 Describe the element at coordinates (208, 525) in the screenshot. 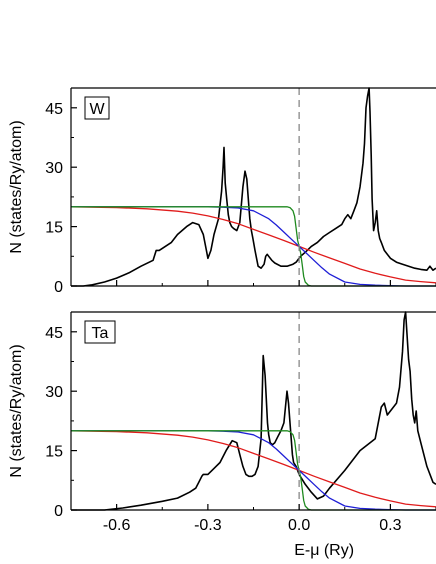

I see `x-tick-label: -0.3` at that location.